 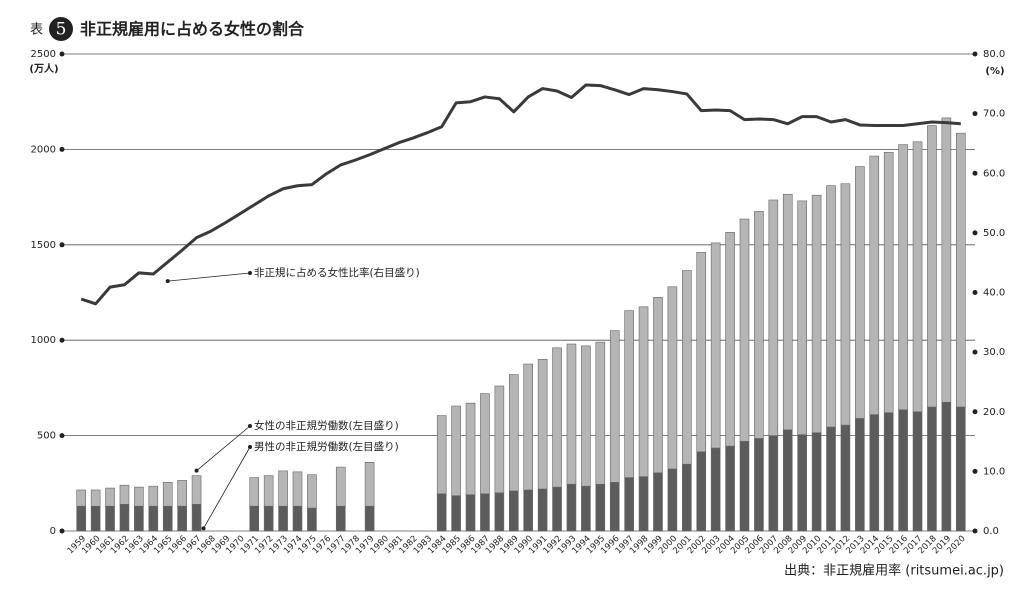 What do you see at coordinates (994, 54) in the screenshot?
I see `y2-tick-label: 80.0` at bounding box center [994, 54].